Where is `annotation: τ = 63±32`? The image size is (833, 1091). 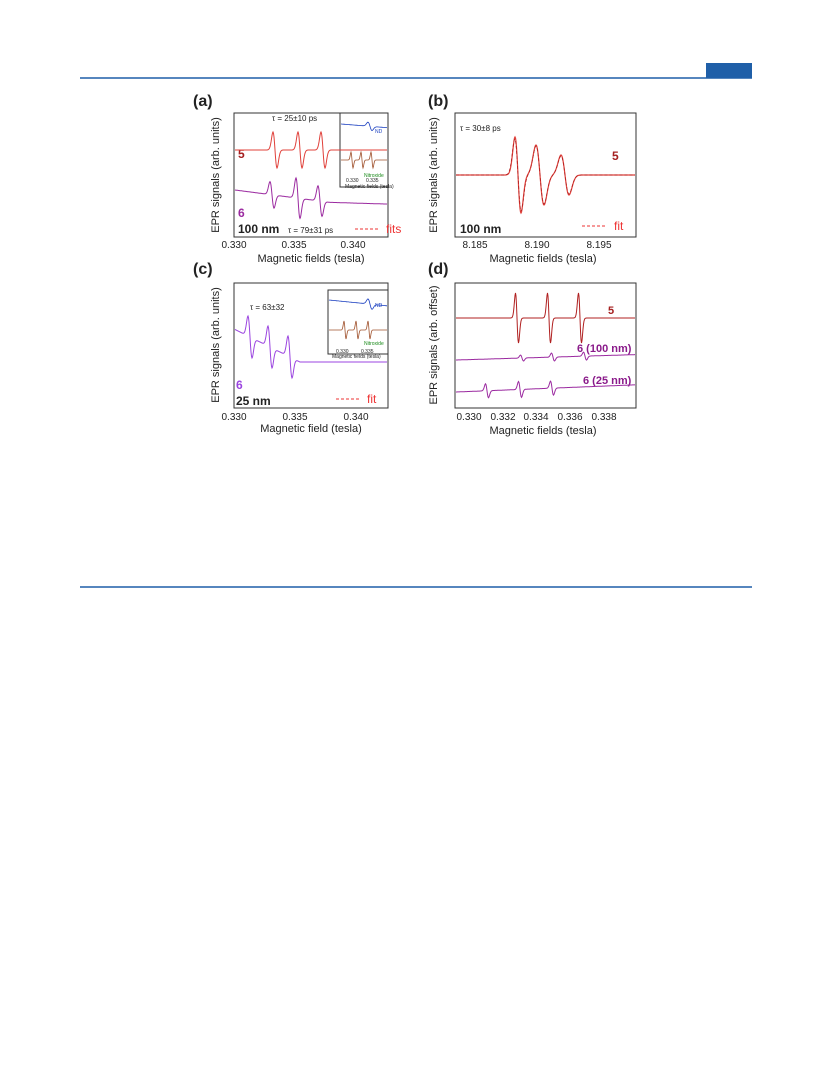 annotation: τ = 63±32 is located at coordinates (267, 307).